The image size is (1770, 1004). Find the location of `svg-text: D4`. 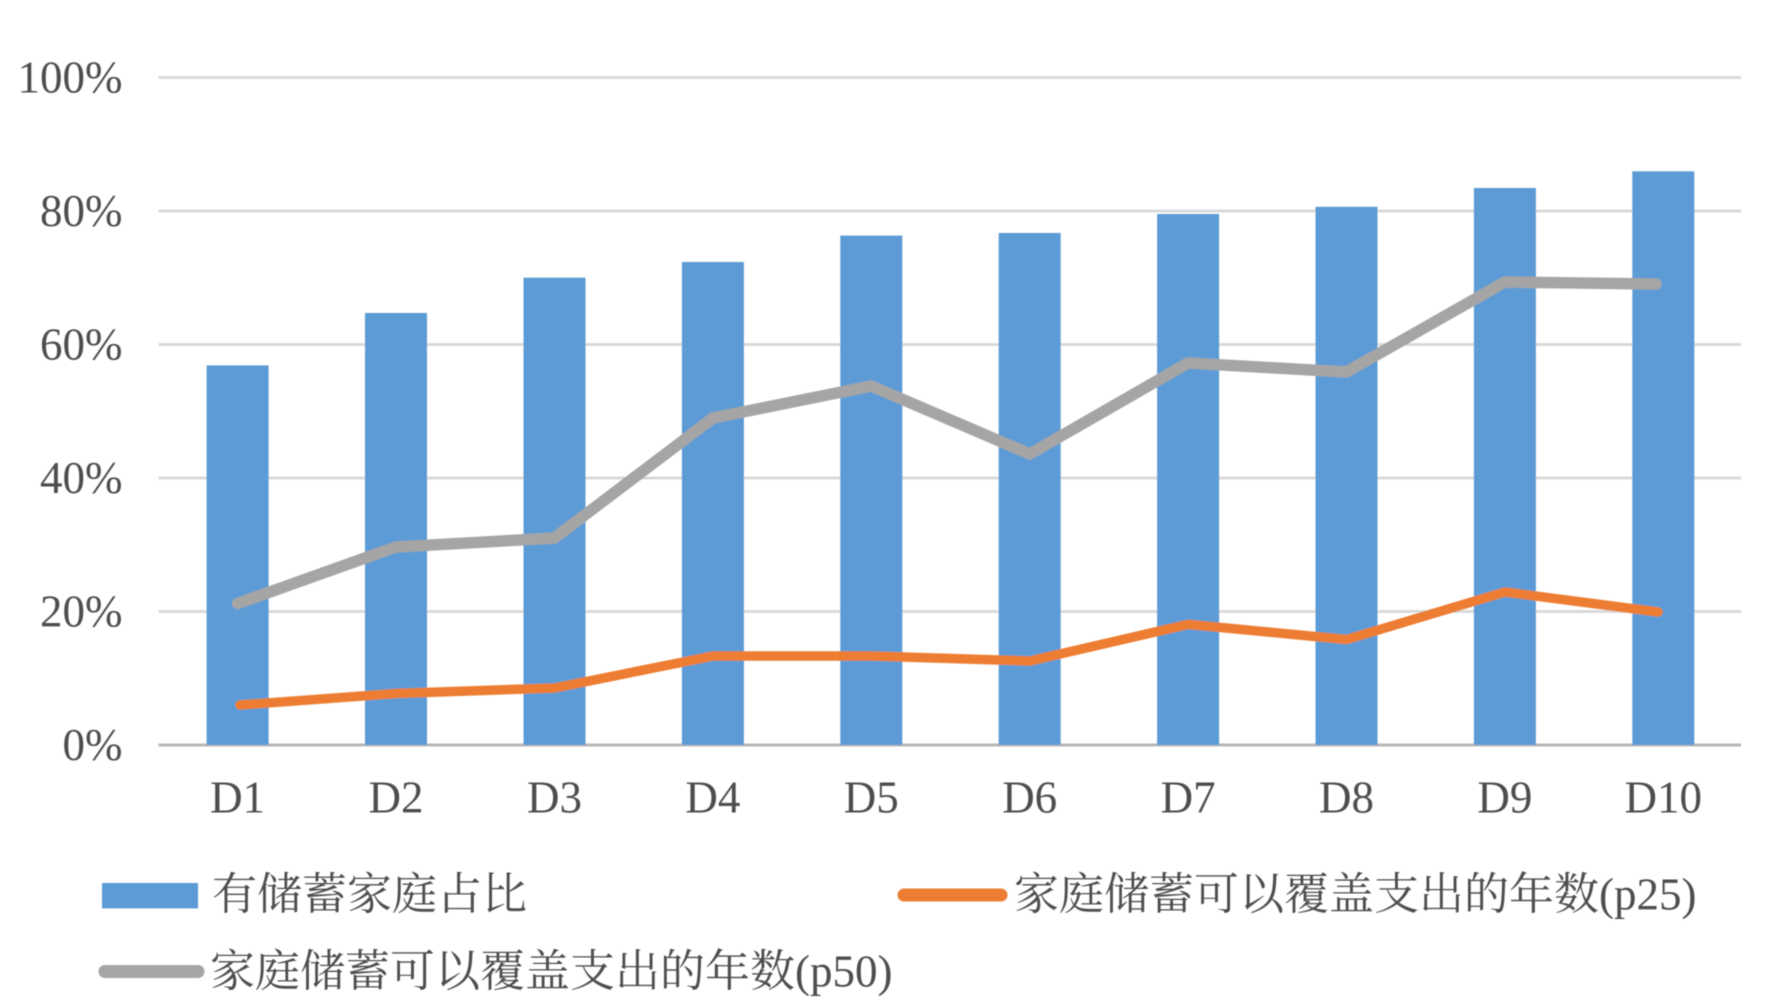

svg-text: D4 is located at coordinates (712, 798).